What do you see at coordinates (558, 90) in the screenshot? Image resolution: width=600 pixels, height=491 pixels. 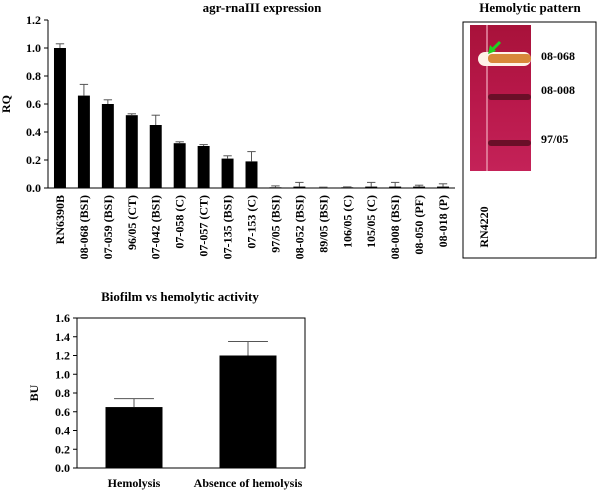 I see `band-label: 08-008` at bounding box center [558, 90].